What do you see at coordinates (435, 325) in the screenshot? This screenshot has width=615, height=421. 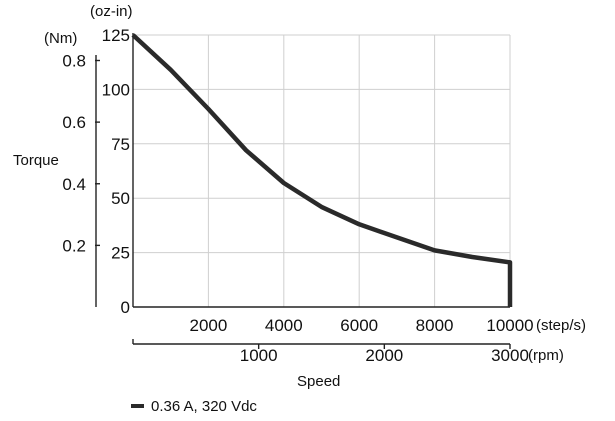 I see `x-tick-label: 8000` at bounding box center [435, 325].